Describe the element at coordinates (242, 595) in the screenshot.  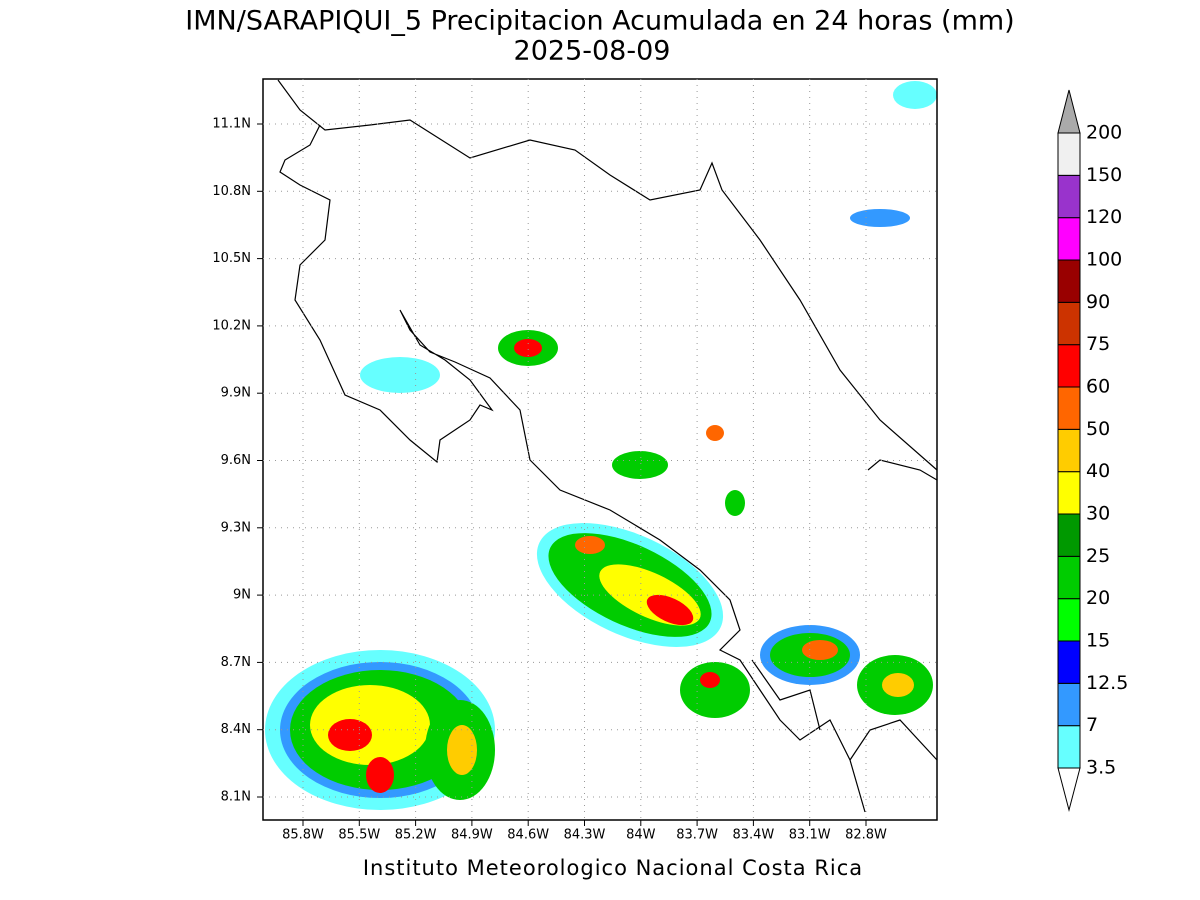
I see `lat-label: 9N` at that location.